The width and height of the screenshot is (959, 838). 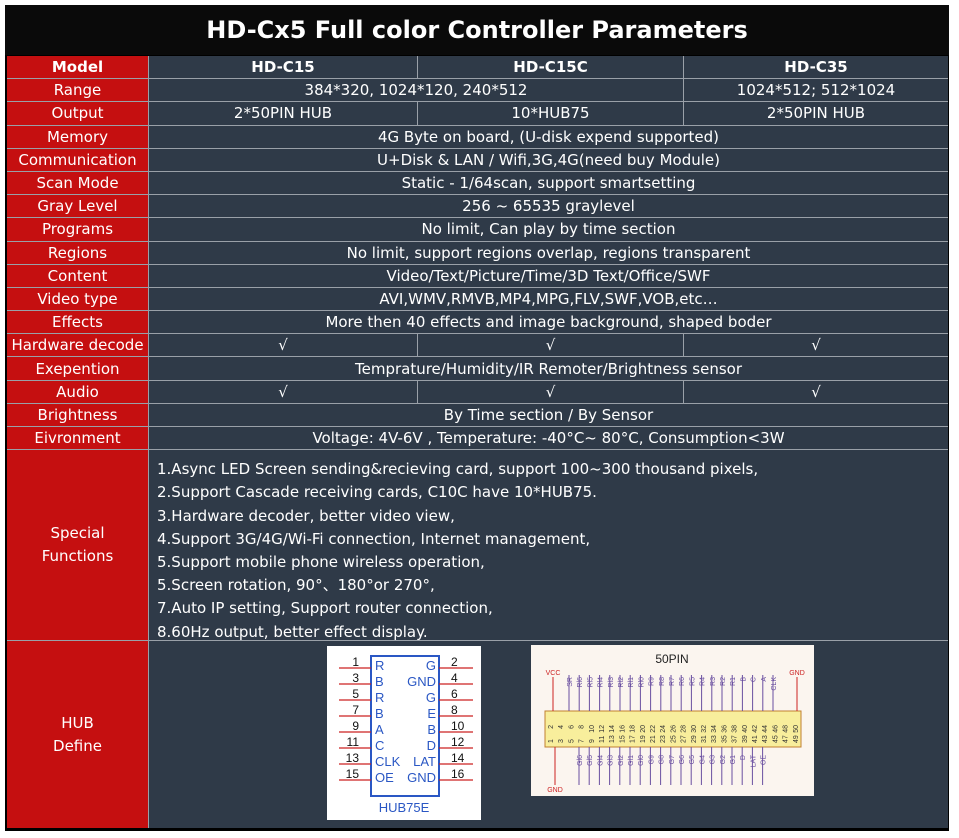 I want to click on label-line: HUB, so click(x=77, y=722).